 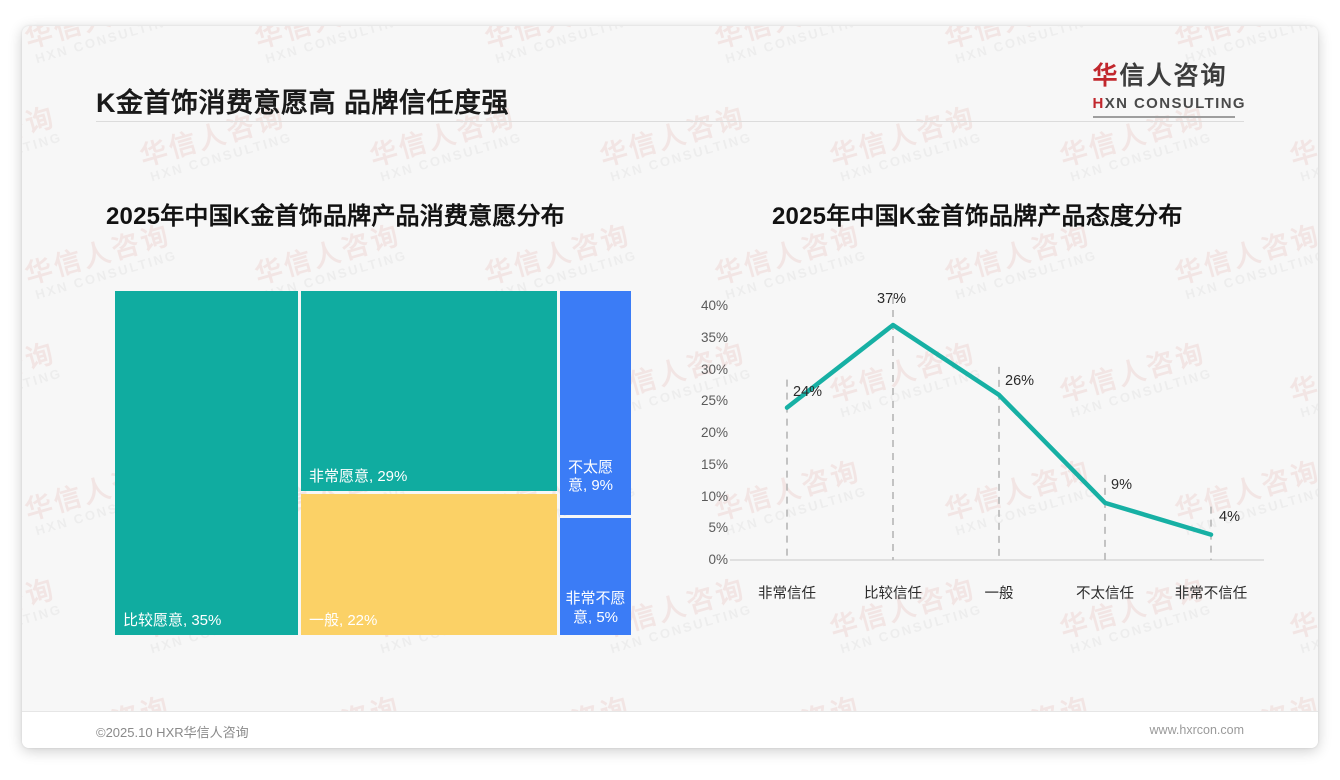 I want to click on logo-english: HXN CONSULTING, so click(x=1170, y=103).